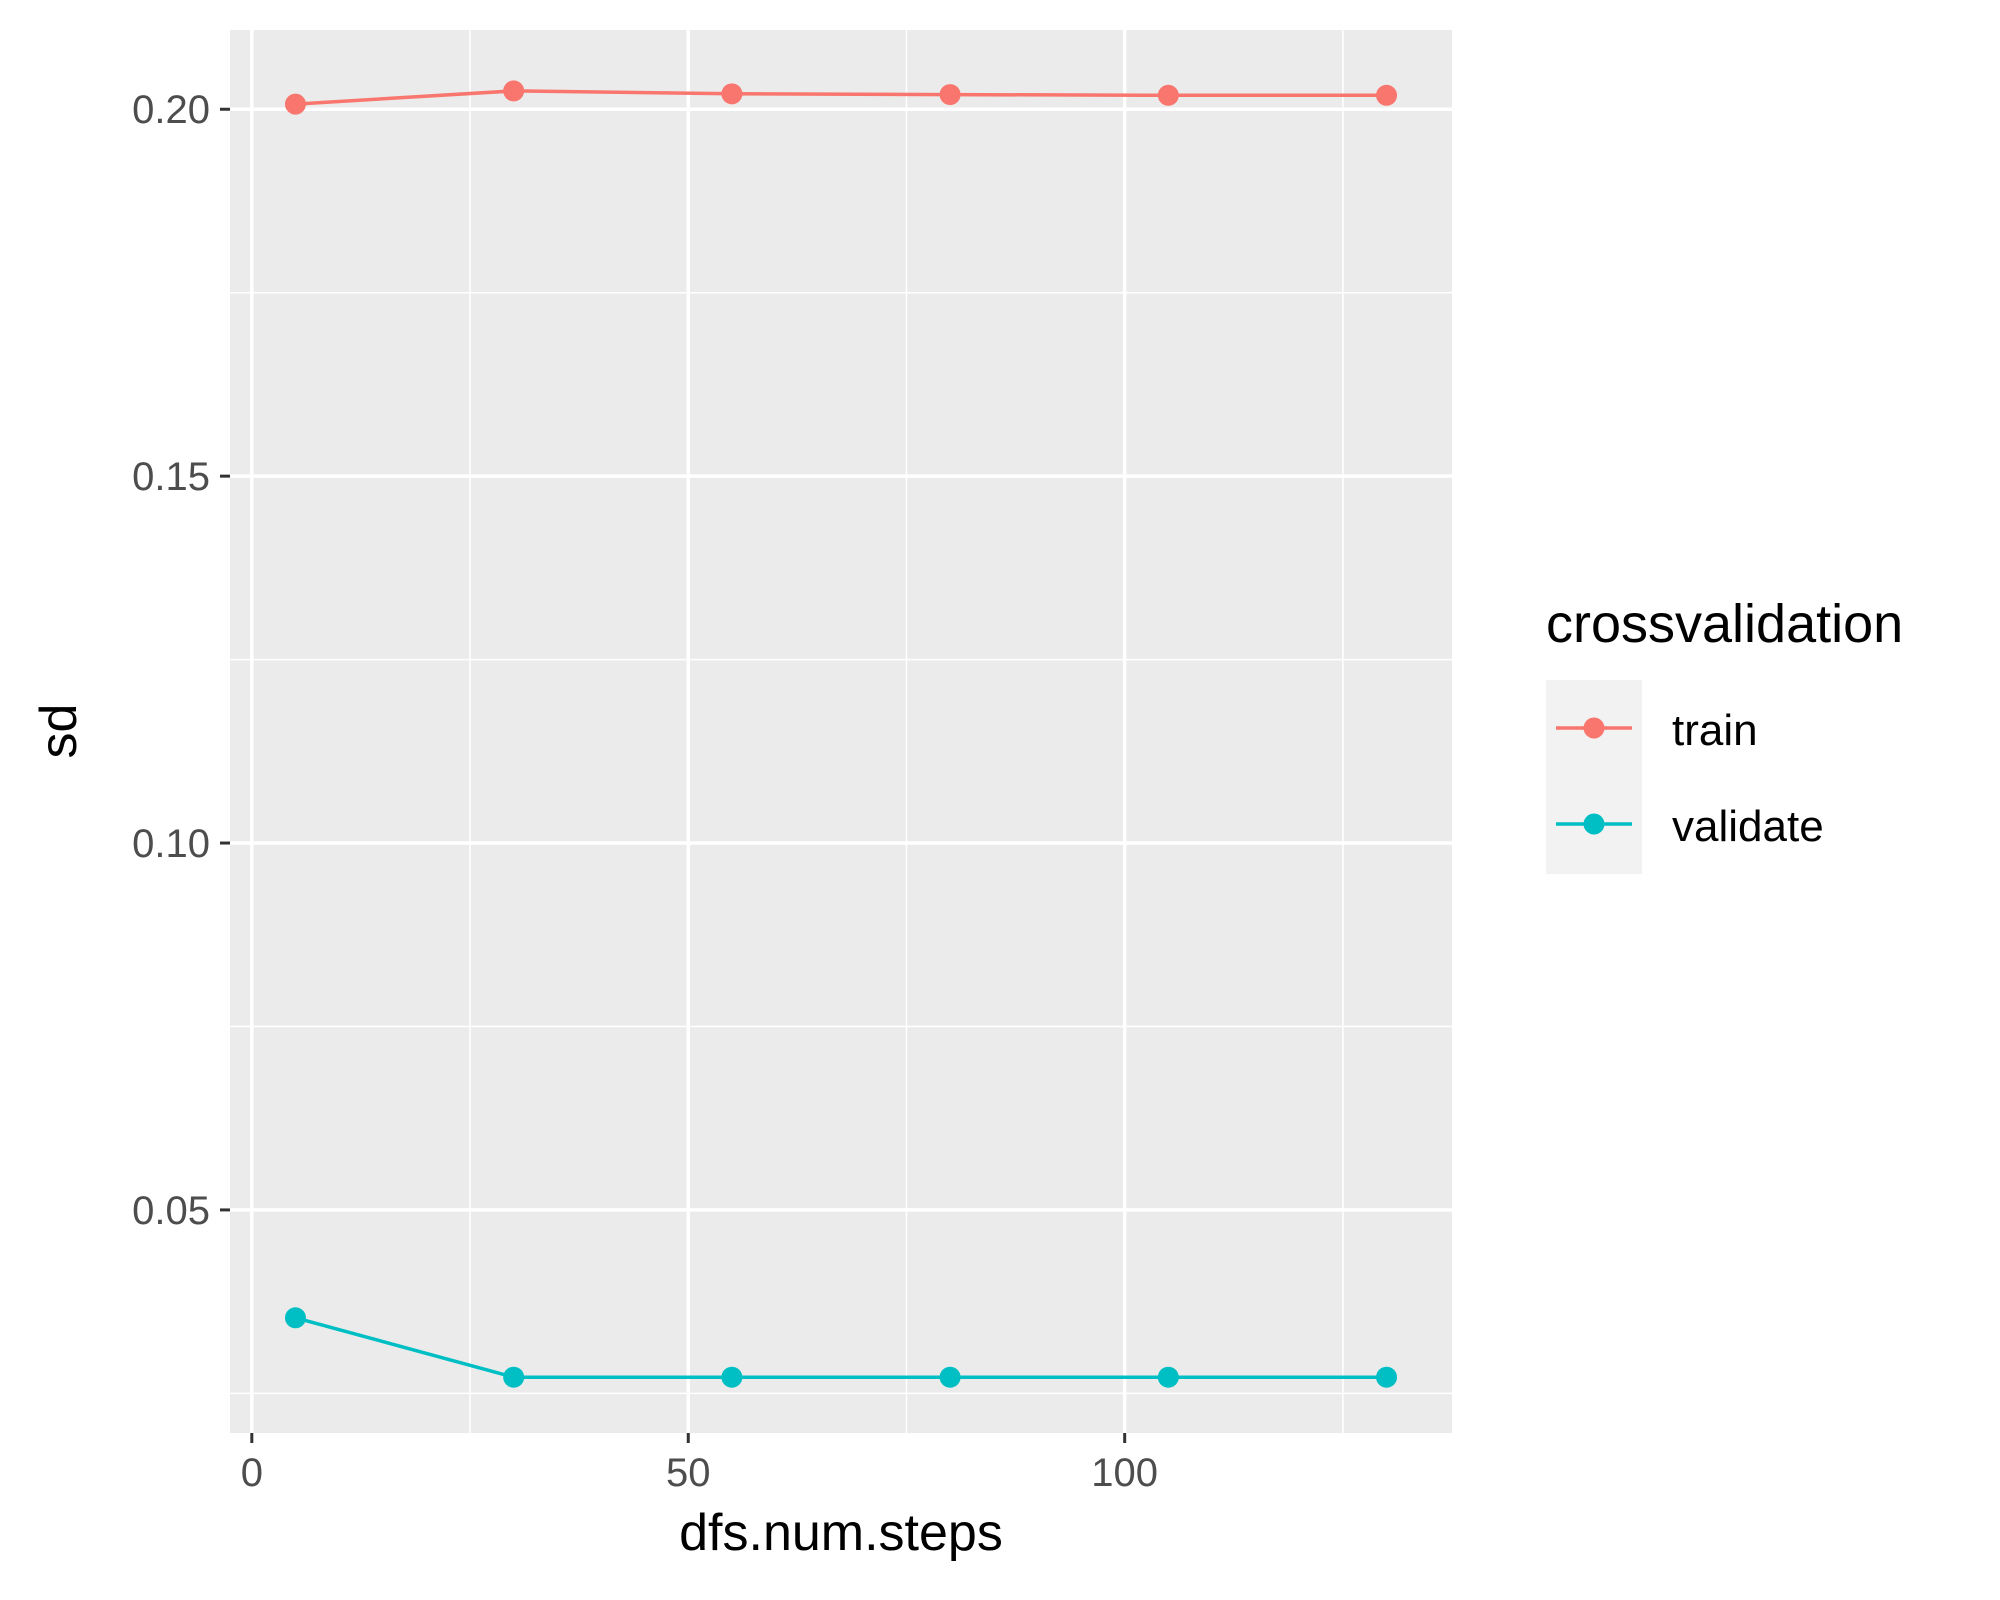 This screenshot has height=1600, width=2000. Describe the element at coordinates (1594, 824) in the screenshot. I see `legend-key-point-validate` at that location.